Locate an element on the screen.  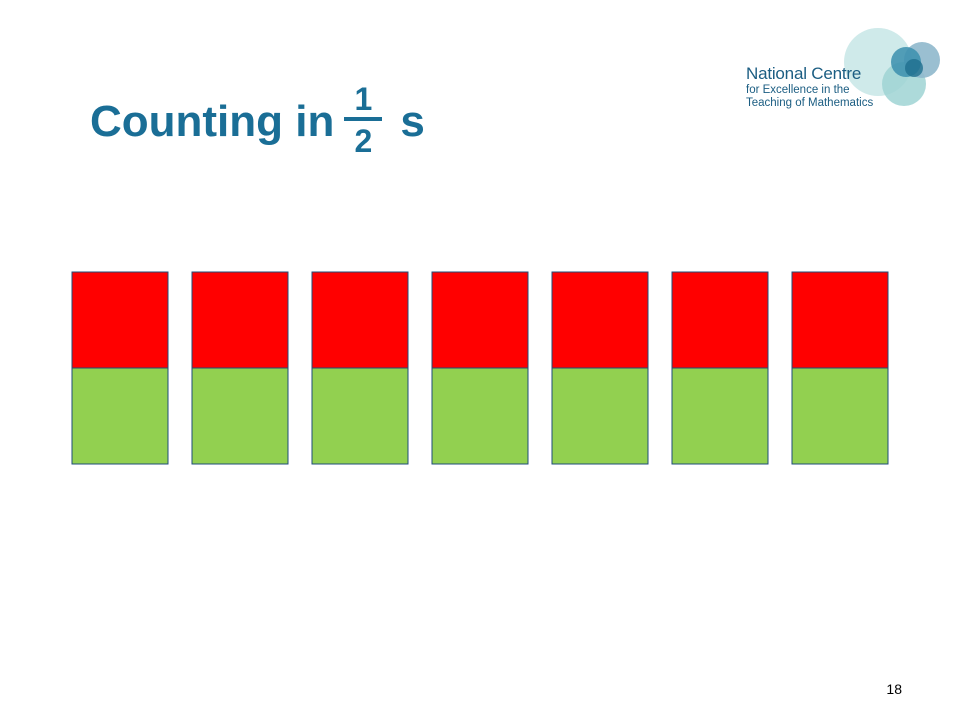
bar-4-top-half is located at coordinates (480, 320).